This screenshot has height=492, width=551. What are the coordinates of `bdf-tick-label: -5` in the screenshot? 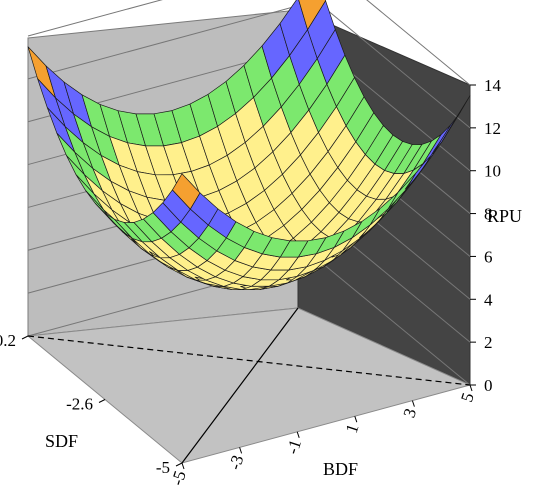 It's located at (178, 477).